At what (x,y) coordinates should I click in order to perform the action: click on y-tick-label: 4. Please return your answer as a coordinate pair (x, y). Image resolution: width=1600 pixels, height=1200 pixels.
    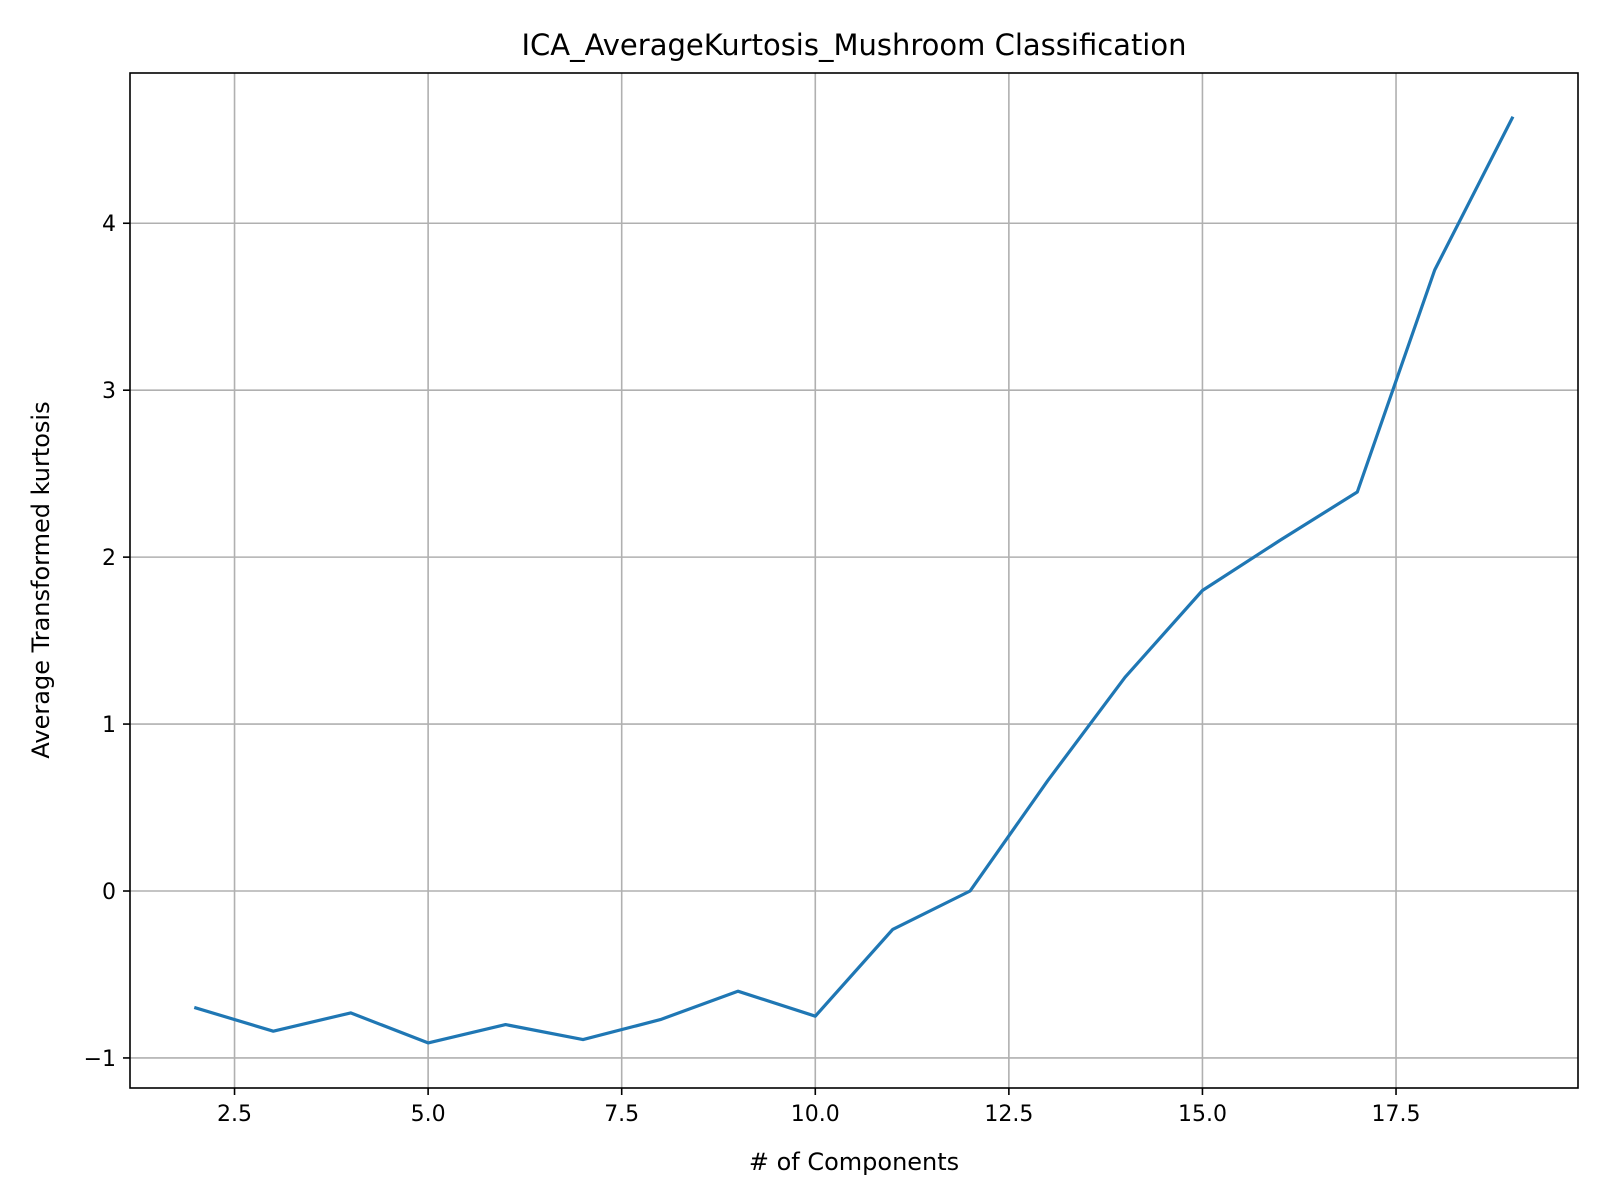
    Looking at the image, I should click on (109, 224).